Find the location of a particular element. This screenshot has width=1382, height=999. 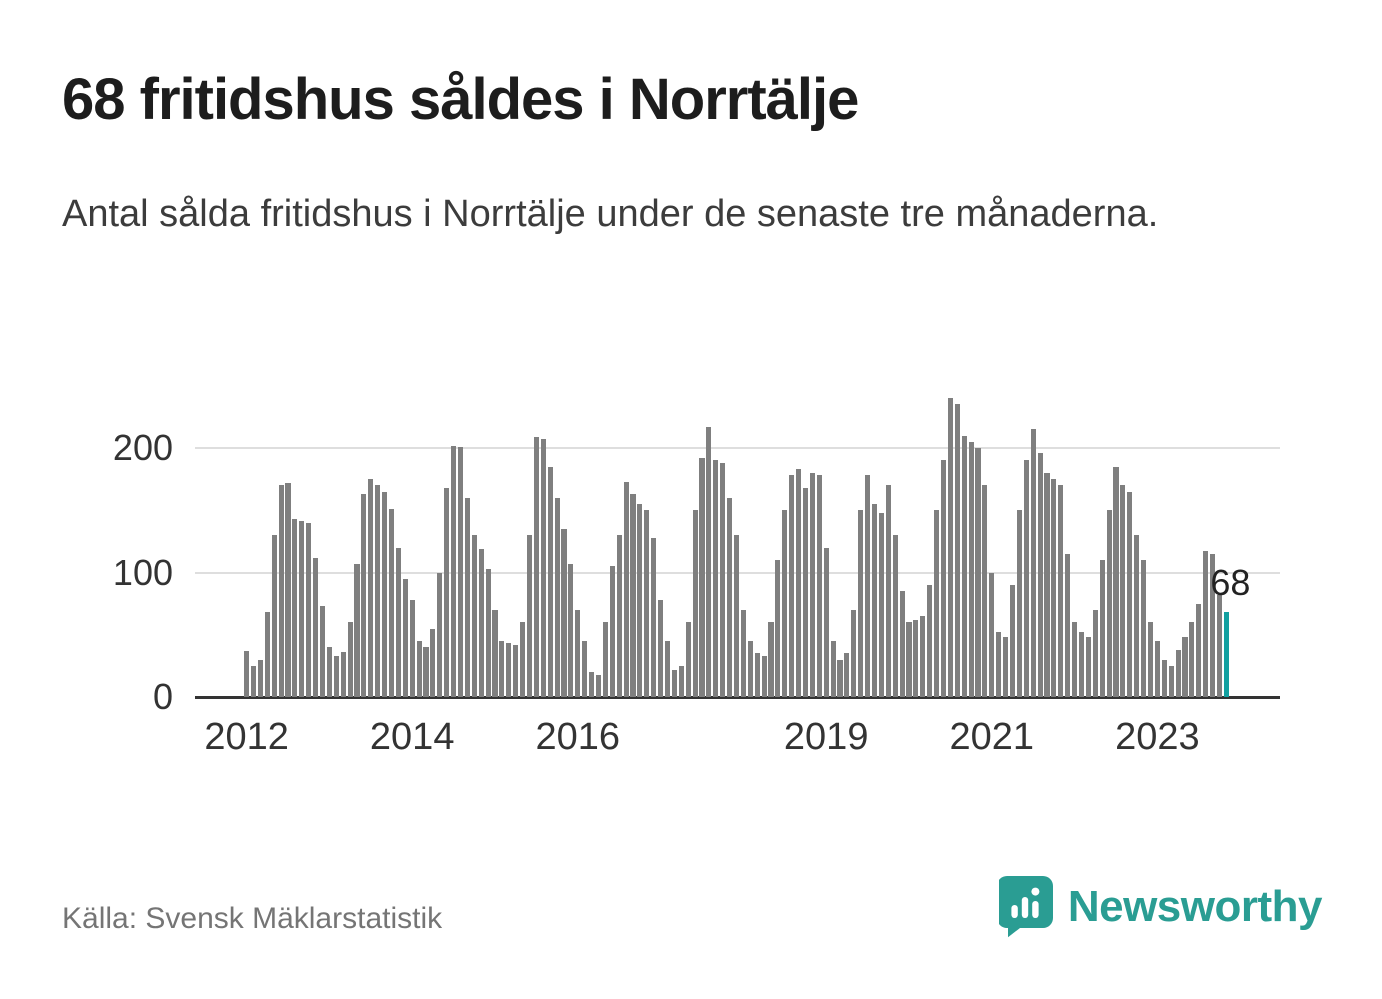

newsworthy-logo-icon is located at coordinates (1025, 907).